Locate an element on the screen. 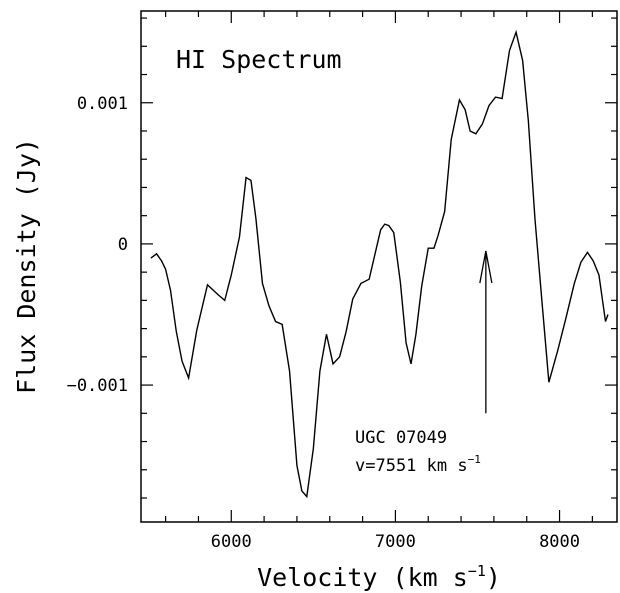  velocity-arrow is located at coordinates (486, 332).